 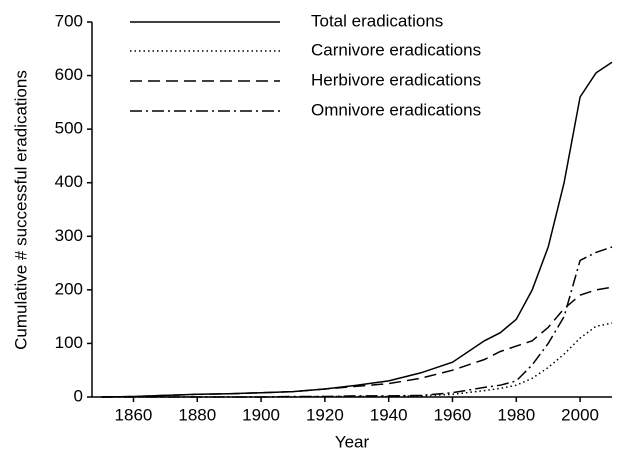 What do you see at coordinates (580, 414) in the screenshot?
I see `x-tick-label: 2000` at bounding box center [580, 414].